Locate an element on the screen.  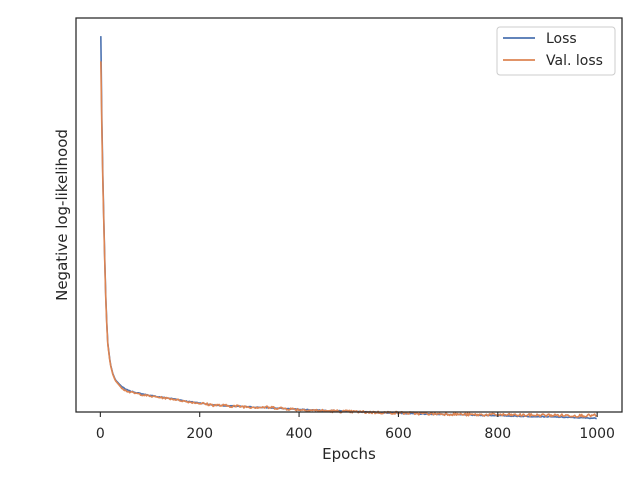
legend-box is located at coordinates (556, 51).